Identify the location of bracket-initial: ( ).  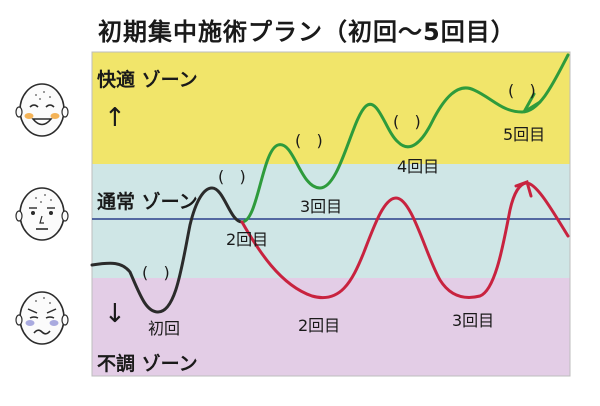
(156, 272).